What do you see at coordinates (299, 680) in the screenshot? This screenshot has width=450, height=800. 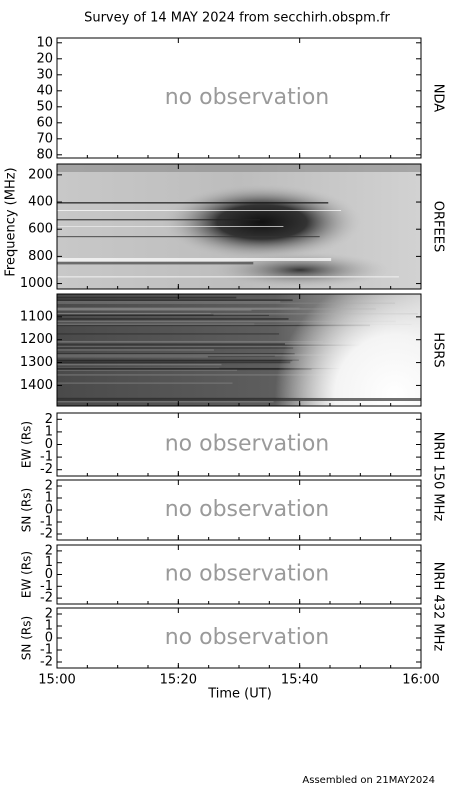 I see `x-tick-label: 15:40` at bounding box center [299, 680].